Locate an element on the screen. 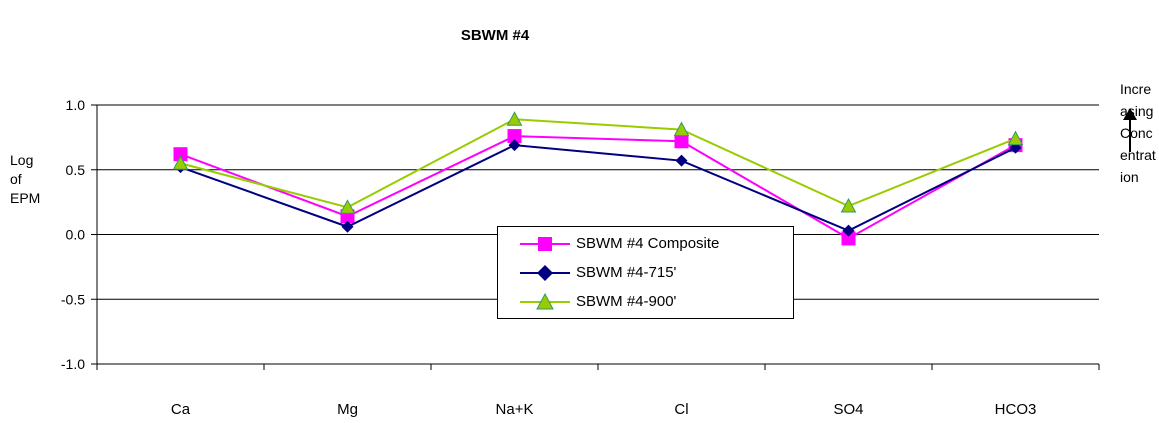 The height and width of the screenshot is (423, 1159). x-tick-label: Na+K is located at coordinates (515, 409).